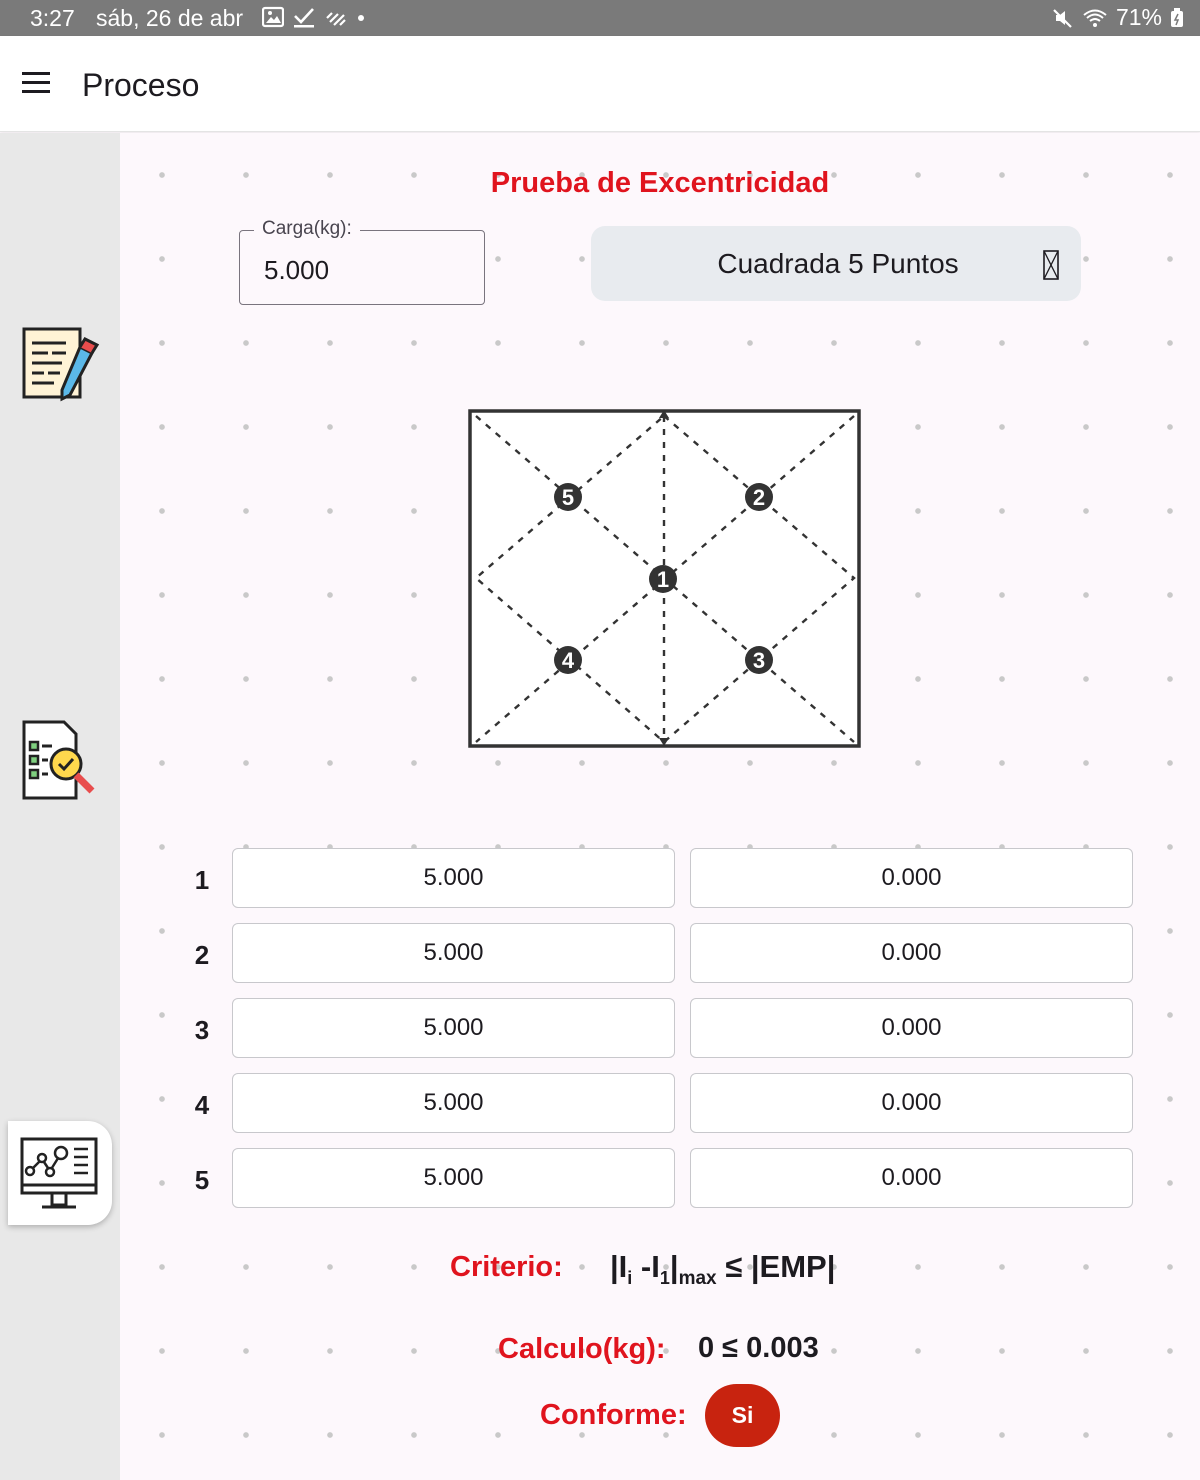 This screenshot has width=1200, height=1480. I want to click on svg-text: 5, so click(568, 497).